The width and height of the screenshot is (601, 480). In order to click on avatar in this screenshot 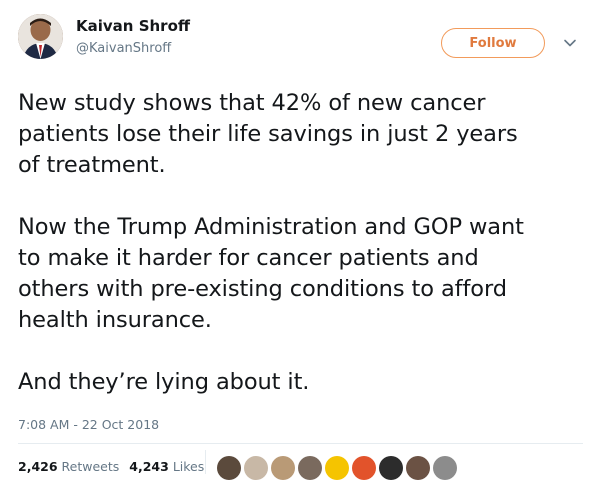, I will do `click(40, 36)`.